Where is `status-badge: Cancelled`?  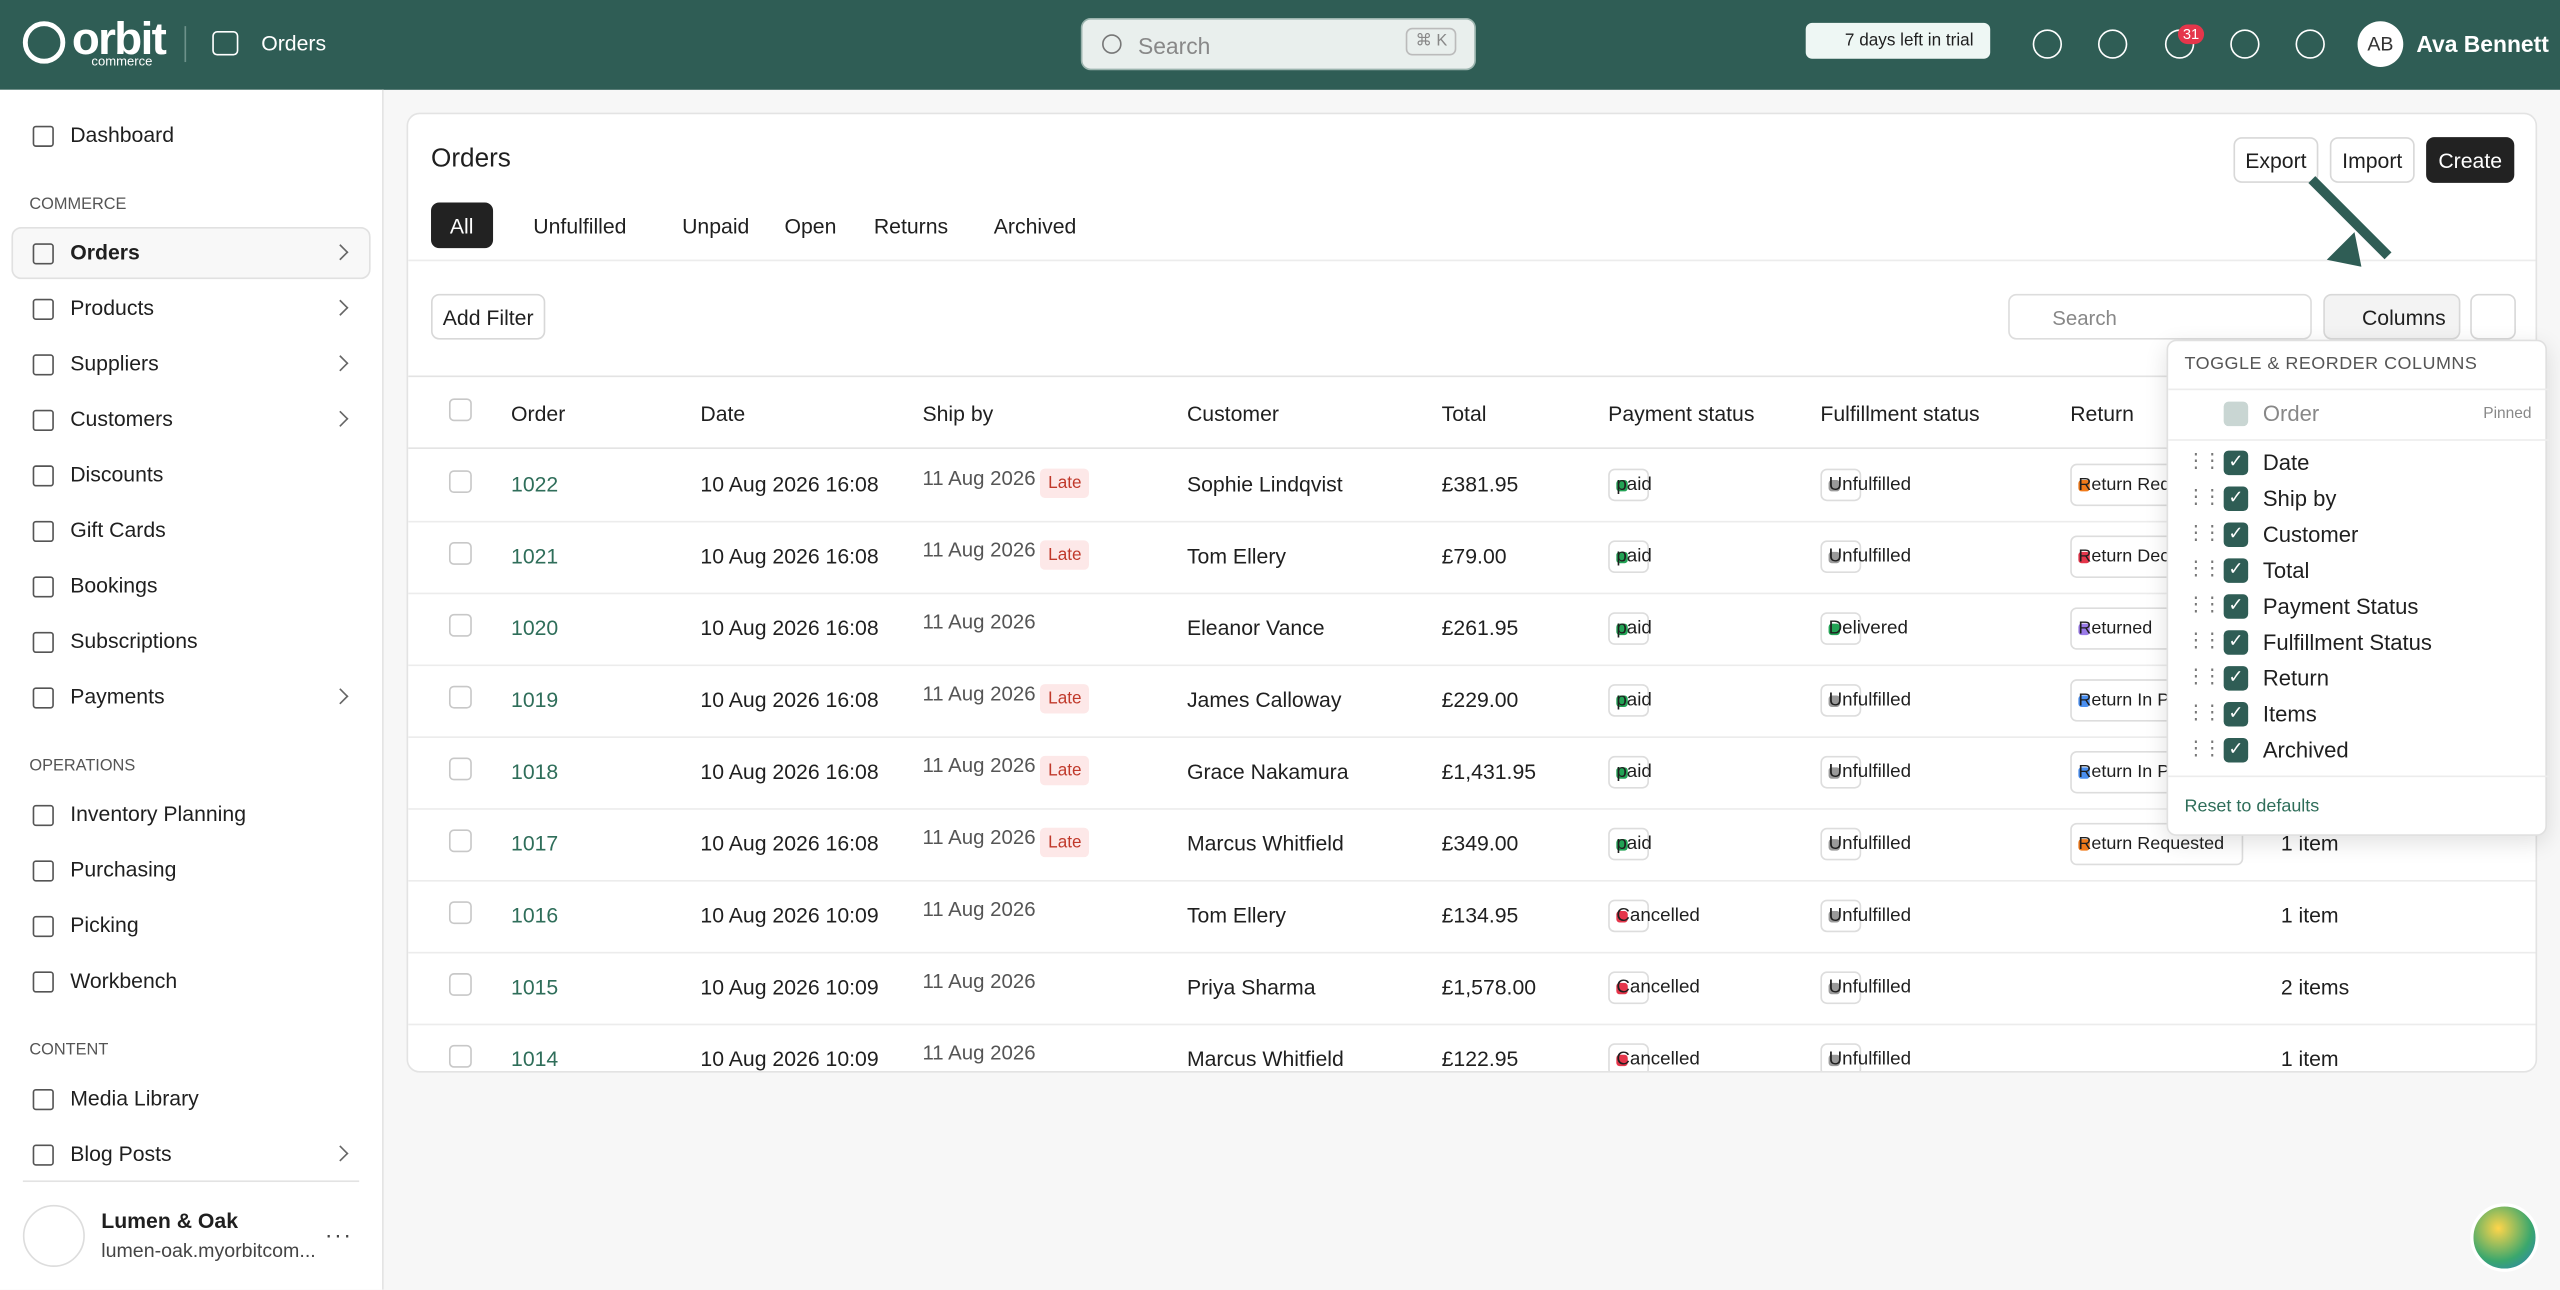
status-badge: Cancelled is located at coordinates (1654, 1057).